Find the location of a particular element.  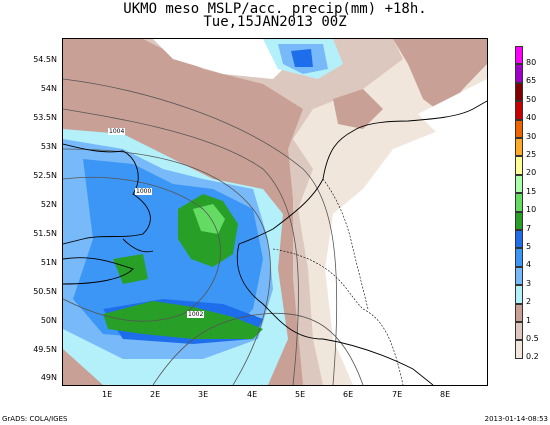

precip-10-area is located at coordinates (209, 219).